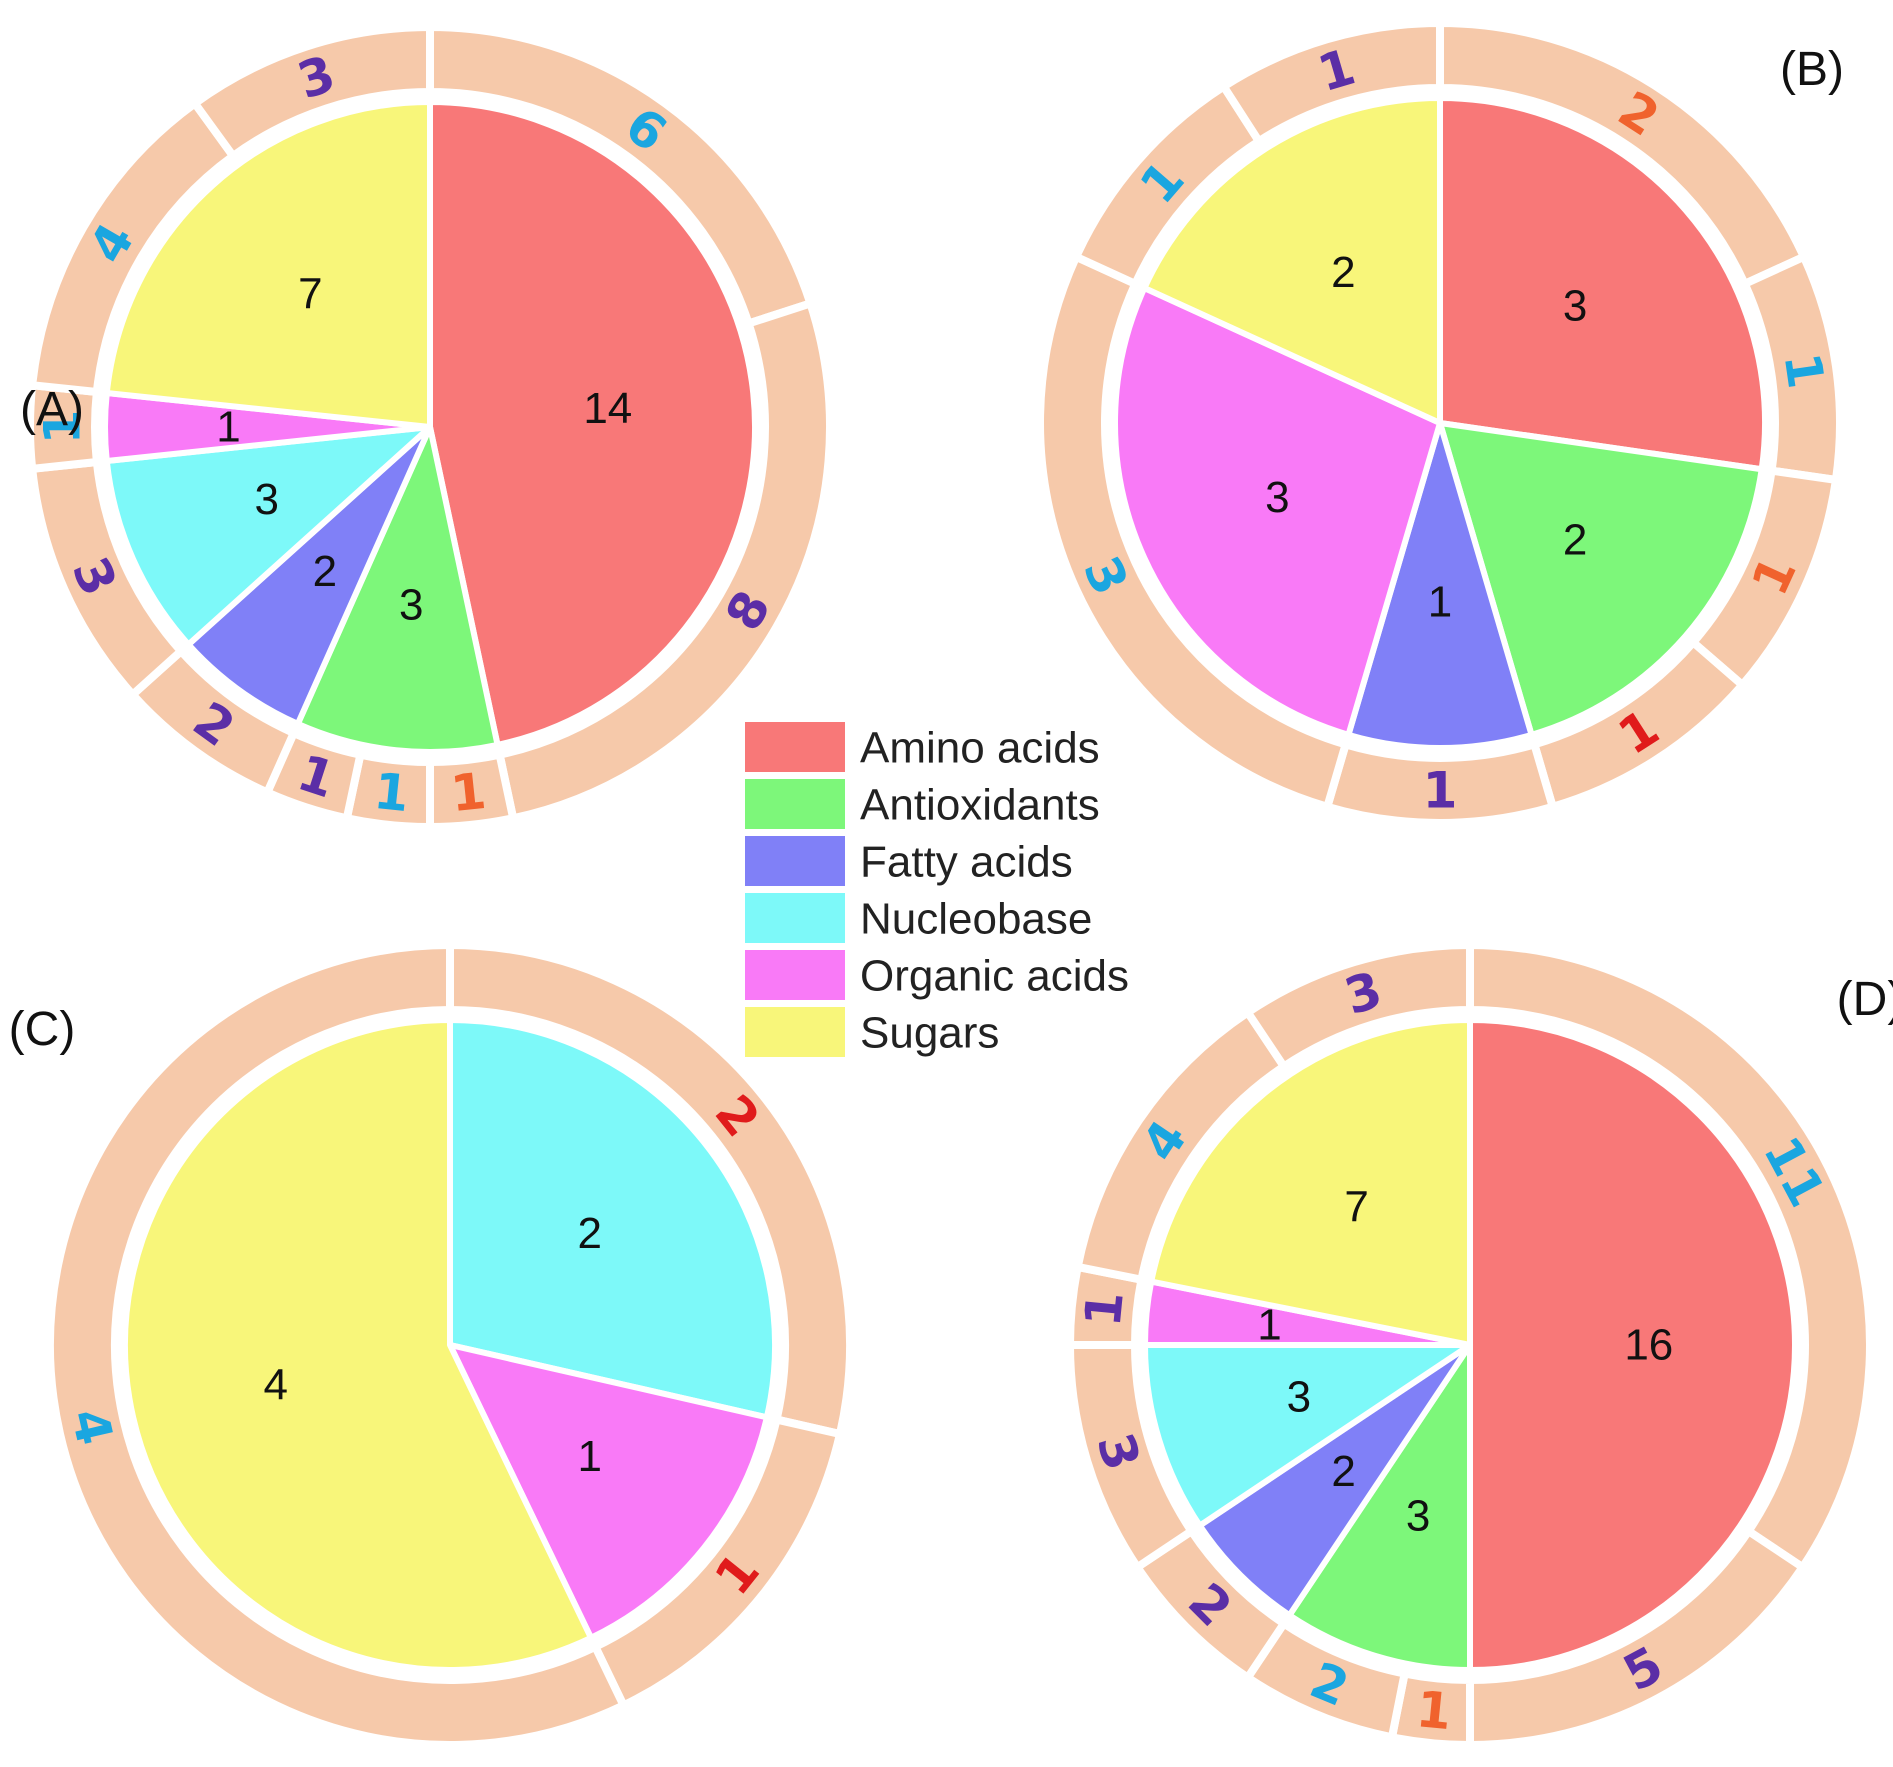  I want to click on legend-label: Sugars, so click(929, 1033).